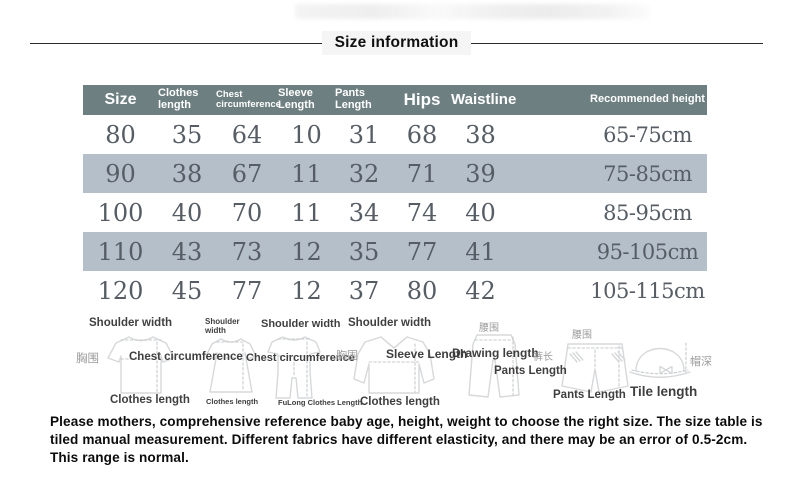  Describe the element at coordinates (364, 134) in the screenshot. I see `table-cell: 31` at that location.